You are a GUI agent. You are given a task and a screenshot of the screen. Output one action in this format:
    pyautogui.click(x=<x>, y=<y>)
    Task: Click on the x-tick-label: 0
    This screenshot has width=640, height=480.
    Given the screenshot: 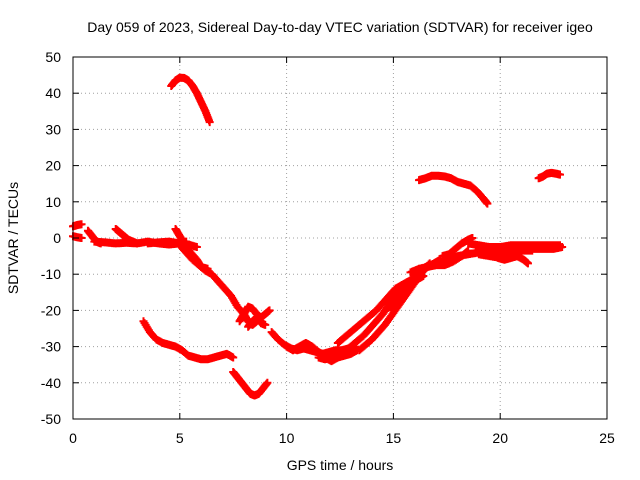 What is the action you would take?
    pyautogui.click(x=73, y=438)
    